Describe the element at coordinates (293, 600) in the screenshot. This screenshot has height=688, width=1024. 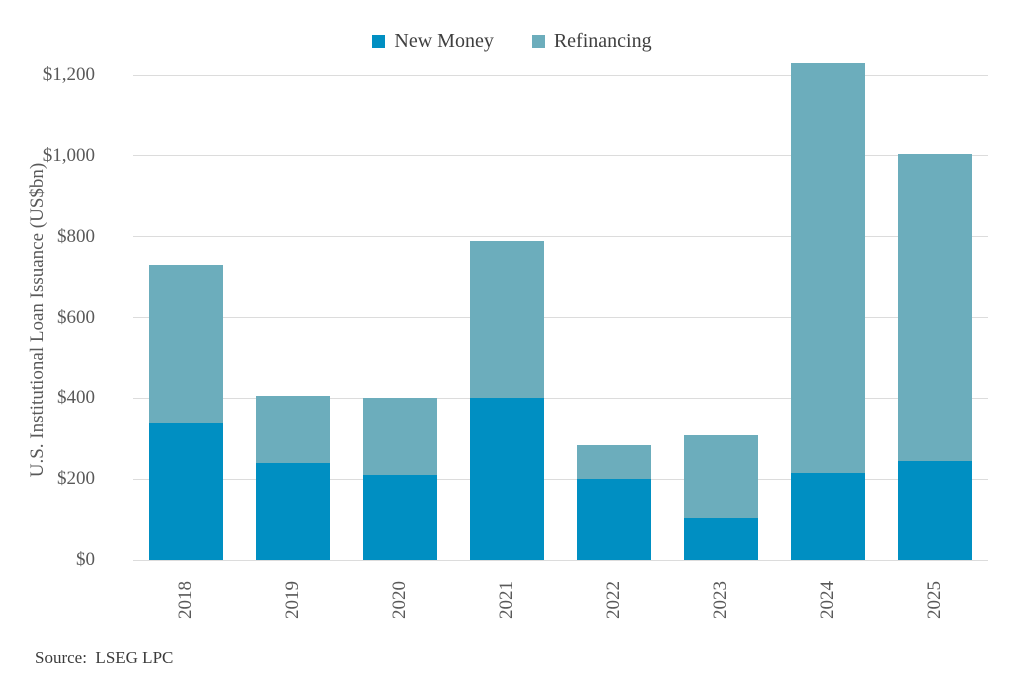
I see `x-axis-tick-label: 2019` at that location.